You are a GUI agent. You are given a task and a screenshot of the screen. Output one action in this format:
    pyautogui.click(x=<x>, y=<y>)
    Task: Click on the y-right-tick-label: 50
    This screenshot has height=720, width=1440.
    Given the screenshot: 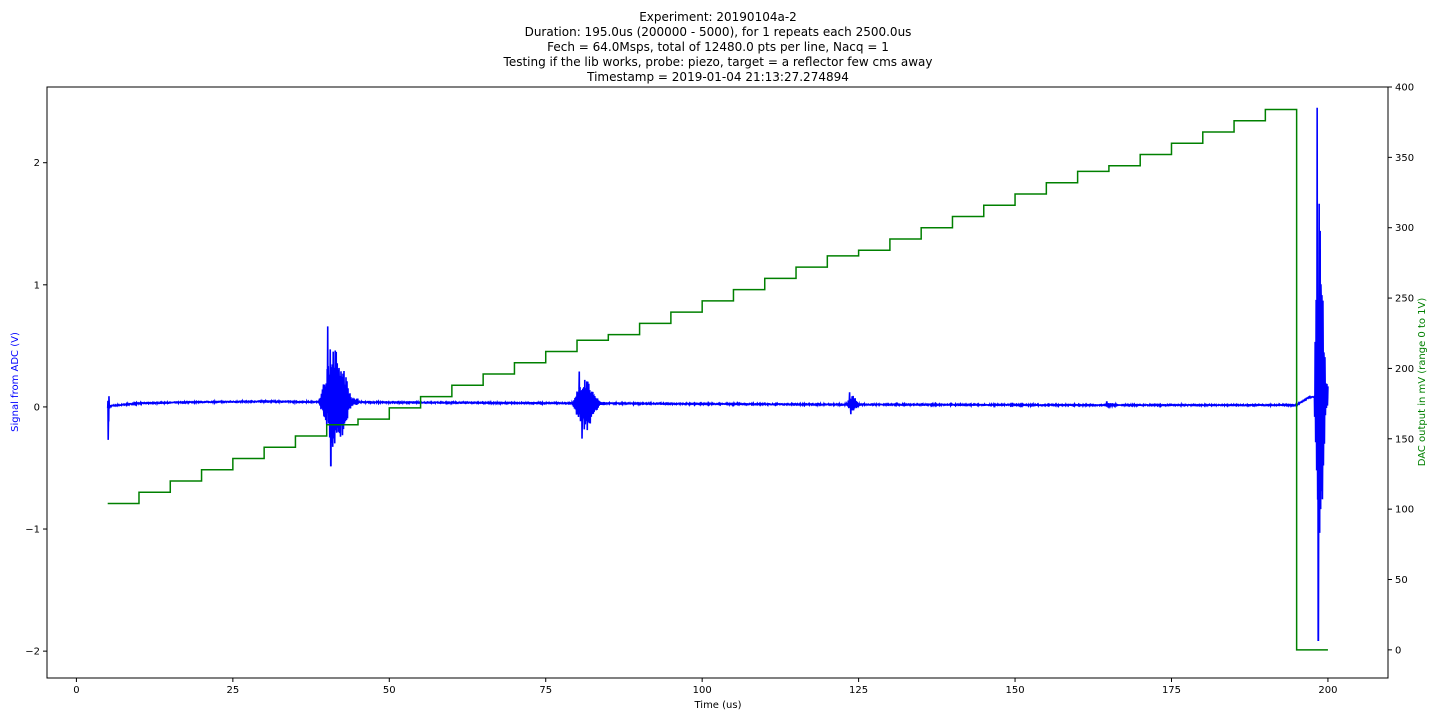 What is the action you would take?
    pyautogui.click(x=1401, y=580)
    